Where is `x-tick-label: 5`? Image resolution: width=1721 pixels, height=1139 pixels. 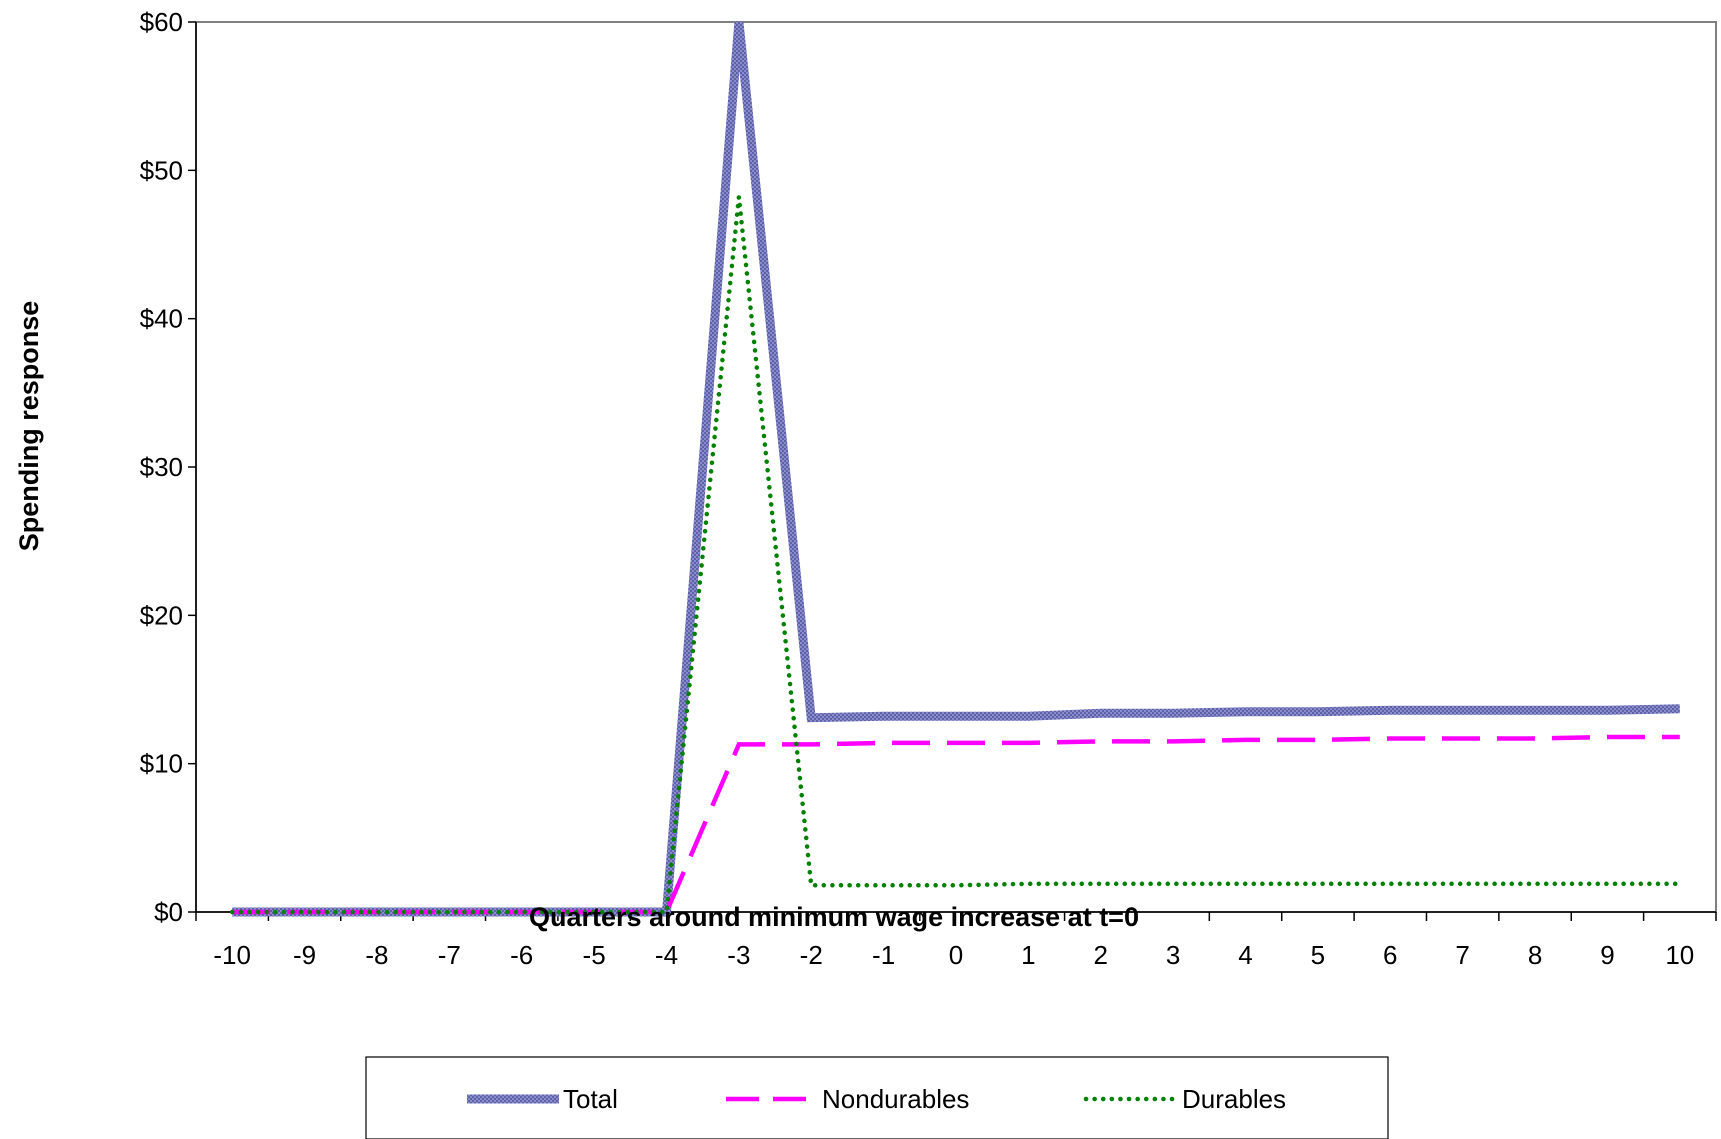 x-tick-label: 5 is located at coordinates (1318, 955).